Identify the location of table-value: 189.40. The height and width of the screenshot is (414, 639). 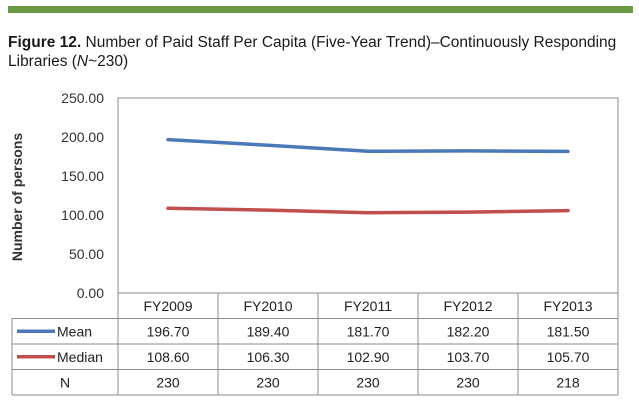
(268, 331).